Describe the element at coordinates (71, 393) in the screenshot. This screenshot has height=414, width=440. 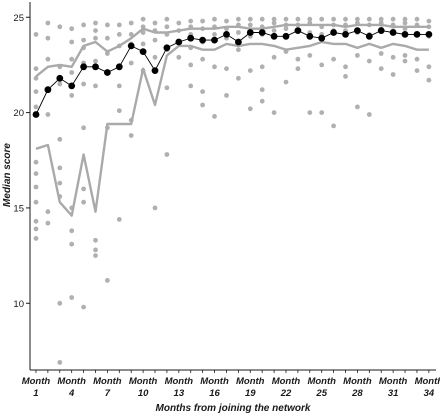
I see `x-tick-label-number: 4` at that location.